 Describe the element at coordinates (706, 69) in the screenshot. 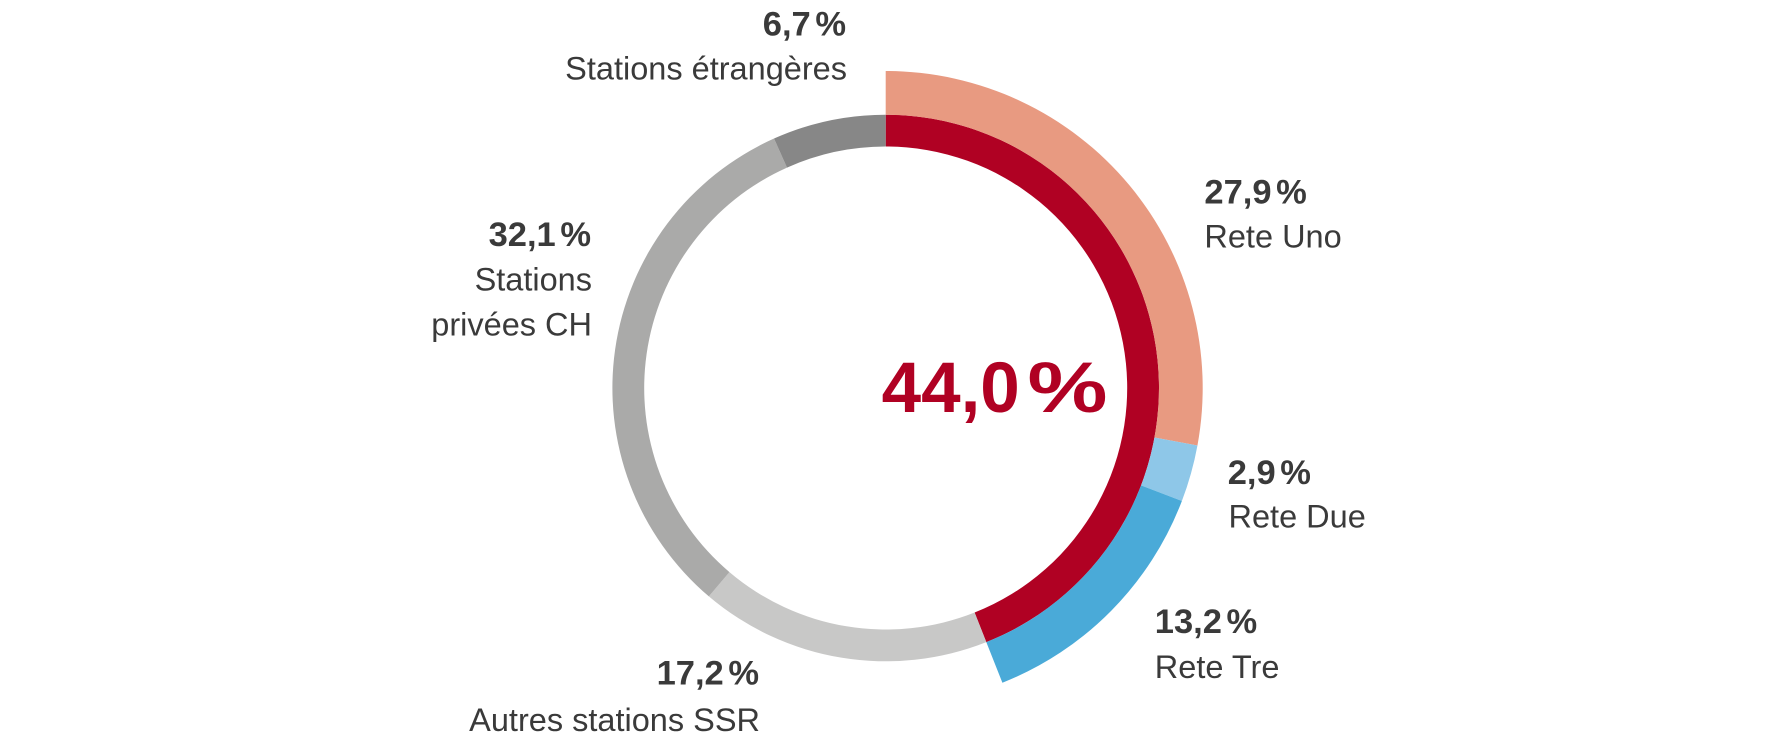

I see `svg-text: Stations étrangères` at that location.